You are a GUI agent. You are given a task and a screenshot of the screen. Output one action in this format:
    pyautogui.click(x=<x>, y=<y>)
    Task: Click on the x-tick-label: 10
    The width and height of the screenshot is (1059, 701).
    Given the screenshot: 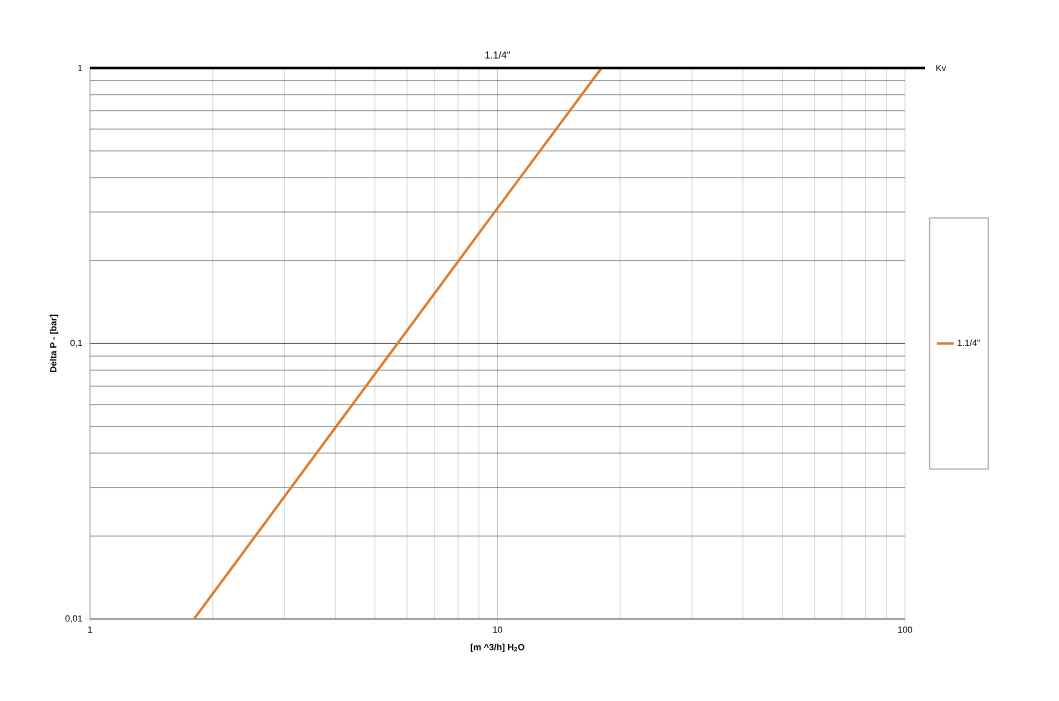 What is the action you would take?
    pyautogui.click(x=498, y=629)
    